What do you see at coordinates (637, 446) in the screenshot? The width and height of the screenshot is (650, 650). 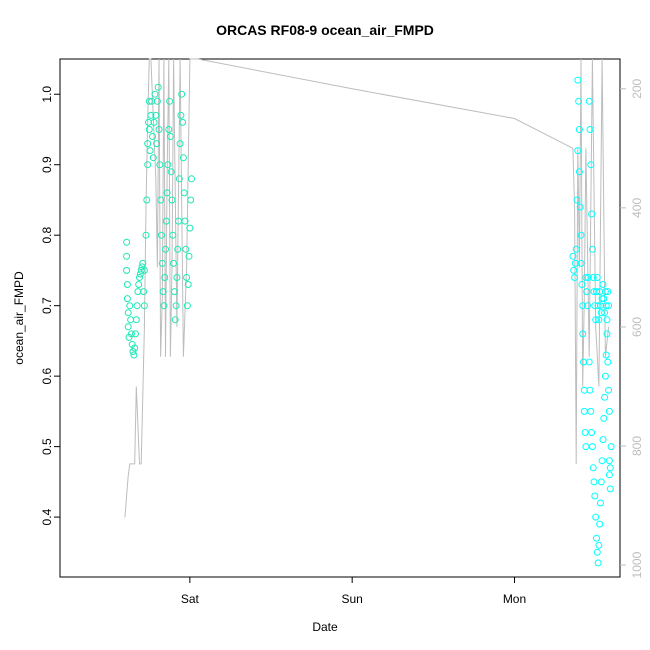 I see `y-right-tick-label: 800` at bounding box center [637, 446].